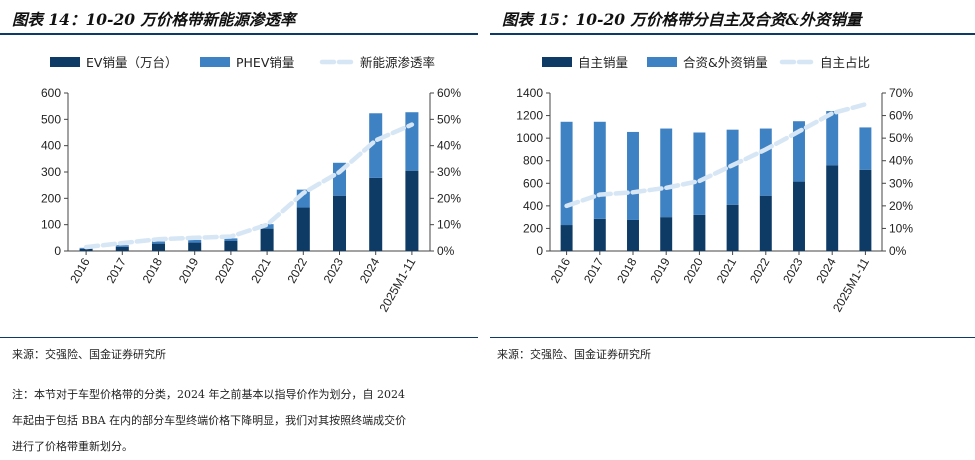 The image size is (975, 460). I want to click on left-xtick-label: 2022, so click(297, 270).